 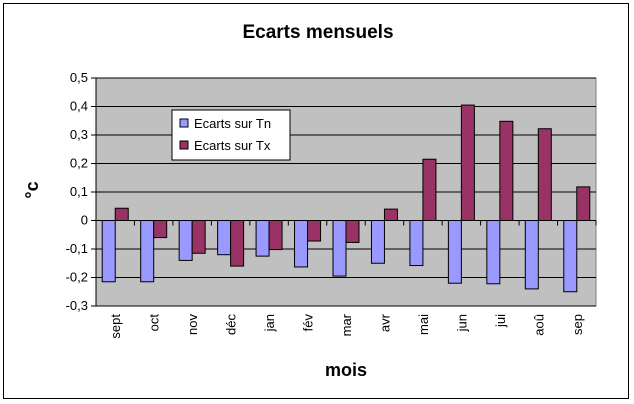 I want to click on x-tick-label: jun, so click(x=461, y=323).